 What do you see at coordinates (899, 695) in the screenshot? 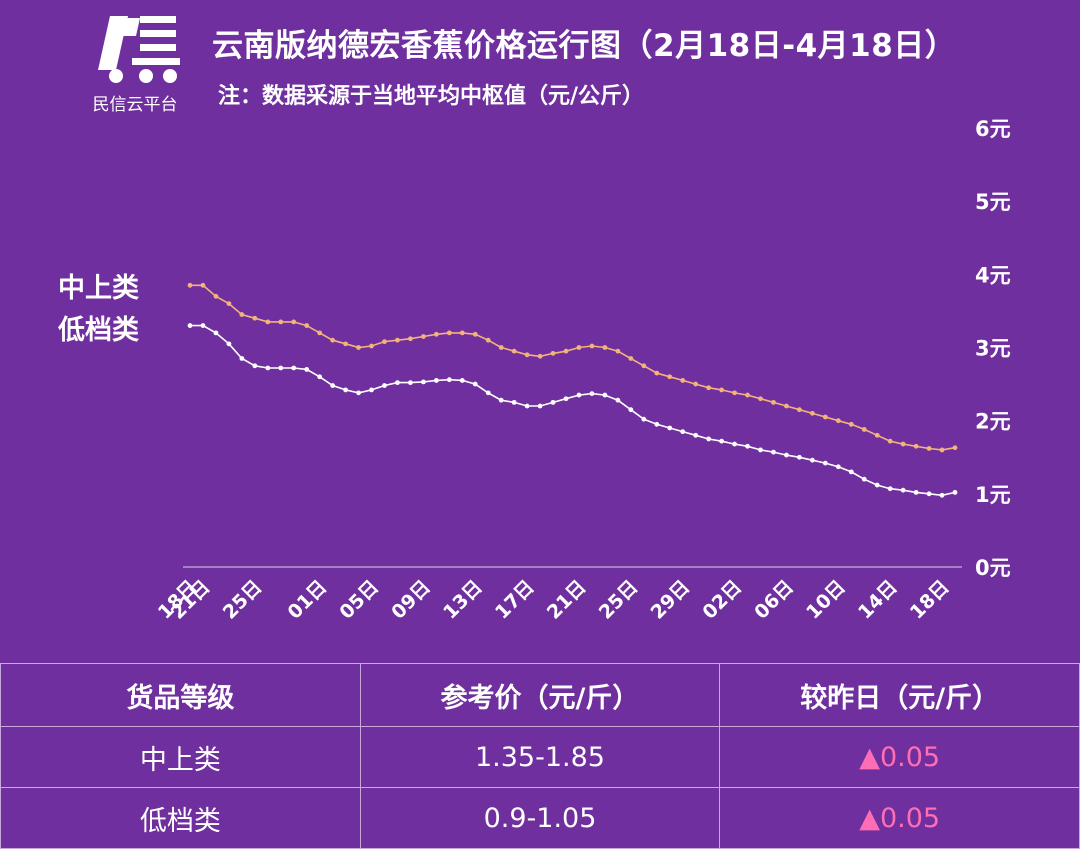
I see `header-change: 较昨日（元/斤）` at bounding box center [899, 695].